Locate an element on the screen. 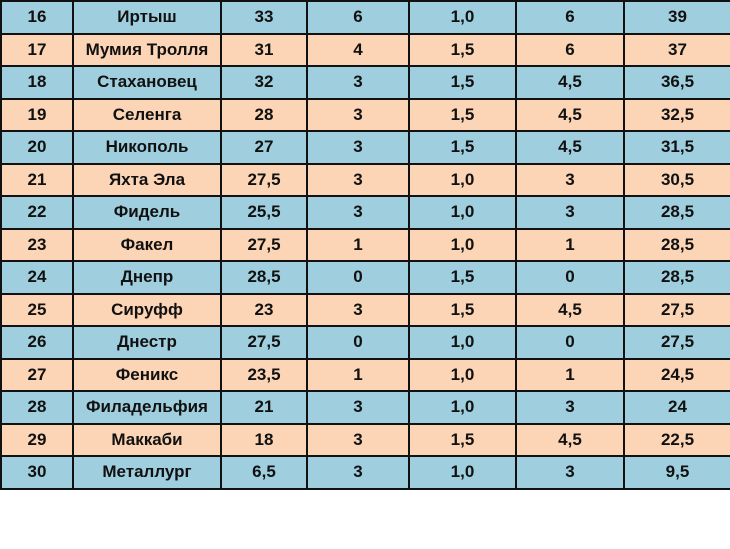  rank-cell: 23 is located at coordinates (37, 244).